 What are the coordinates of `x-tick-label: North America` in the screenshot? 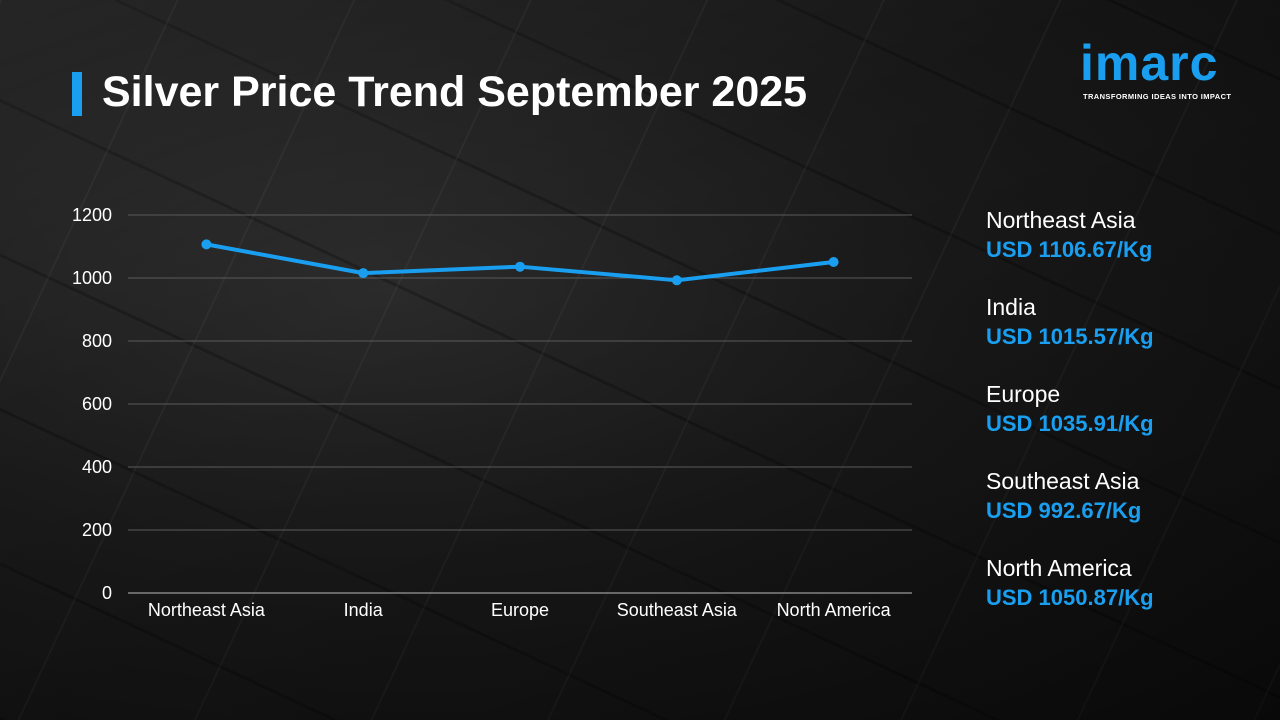 It's located at (834, 610).